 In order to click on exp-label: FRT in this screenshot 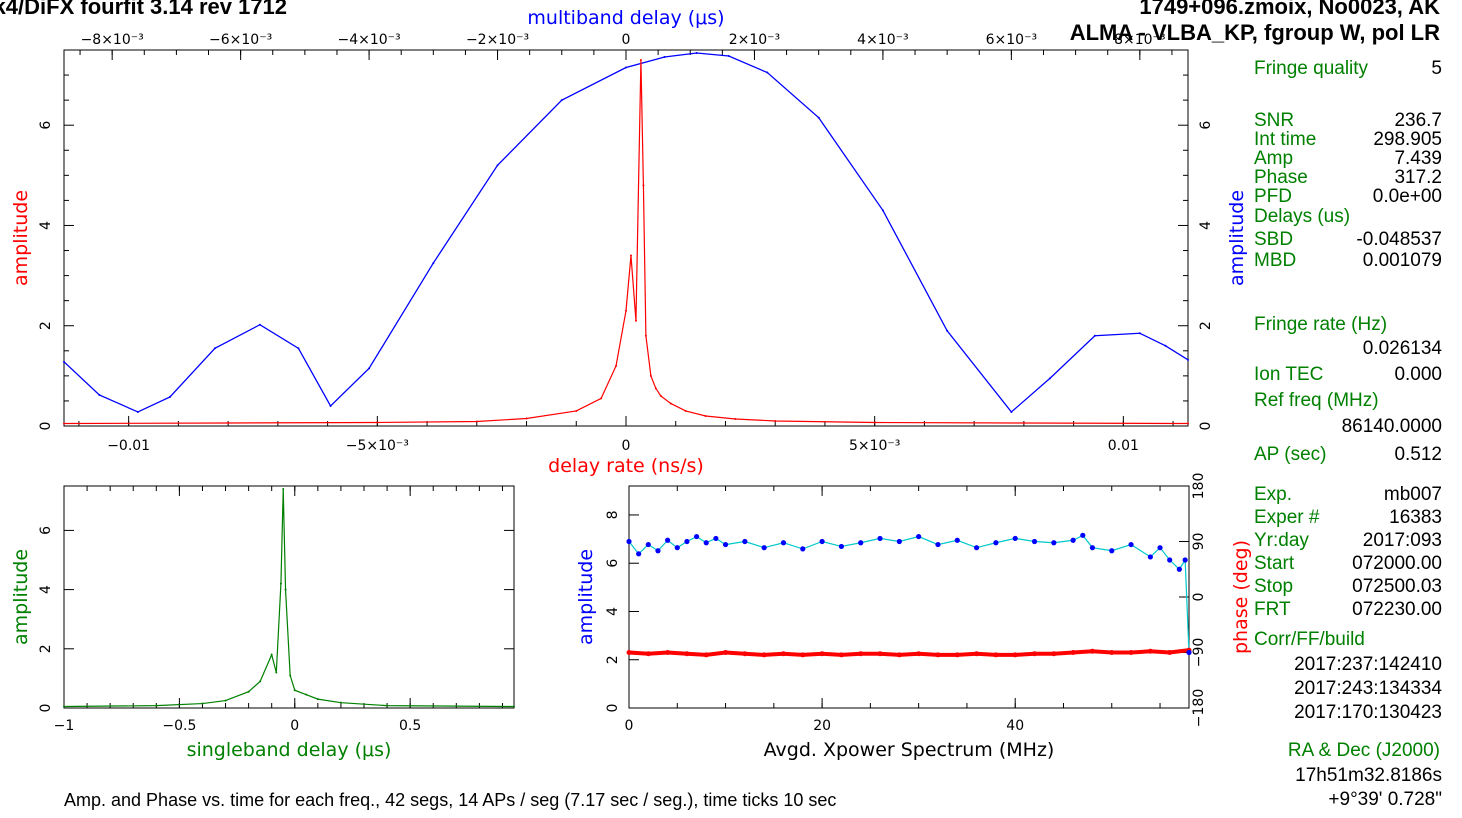, I will do `click(1272, 609)`.